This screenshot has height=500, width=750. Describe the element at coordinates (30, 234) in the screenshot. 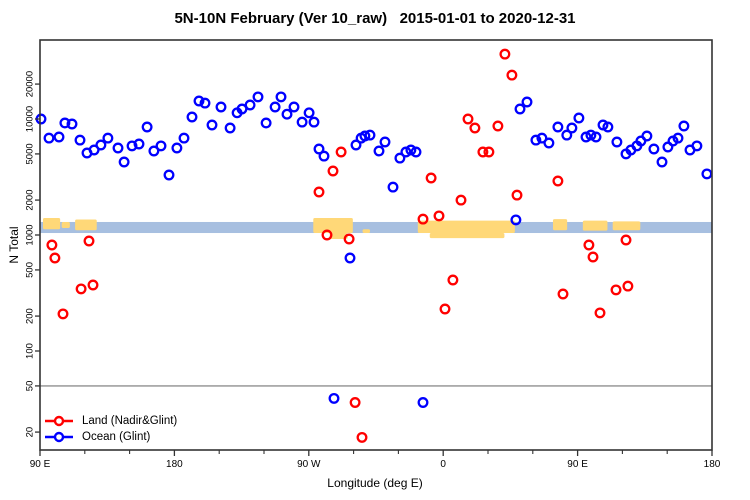

I see `y-tick-label: 1000` at that location.